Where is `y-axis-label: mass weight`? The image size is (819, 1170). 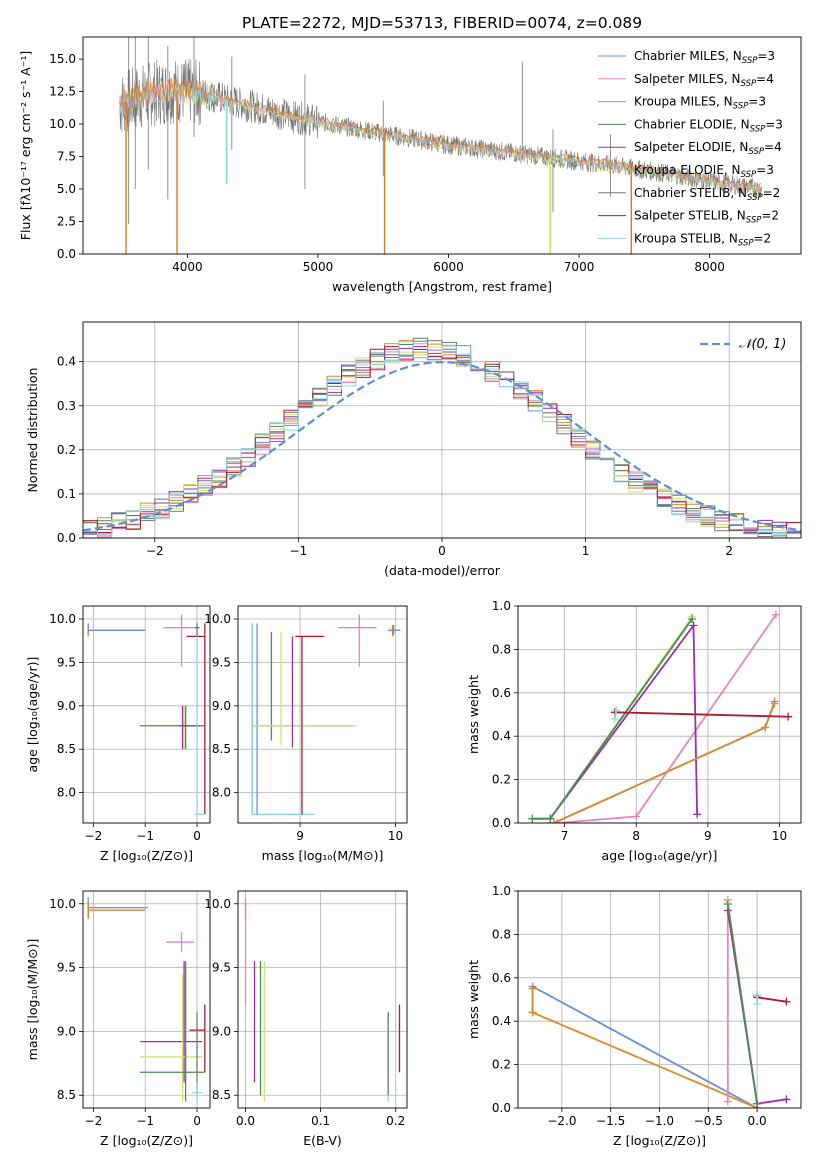 y-axis-label: mass weight is located at coordinates (473, 999).